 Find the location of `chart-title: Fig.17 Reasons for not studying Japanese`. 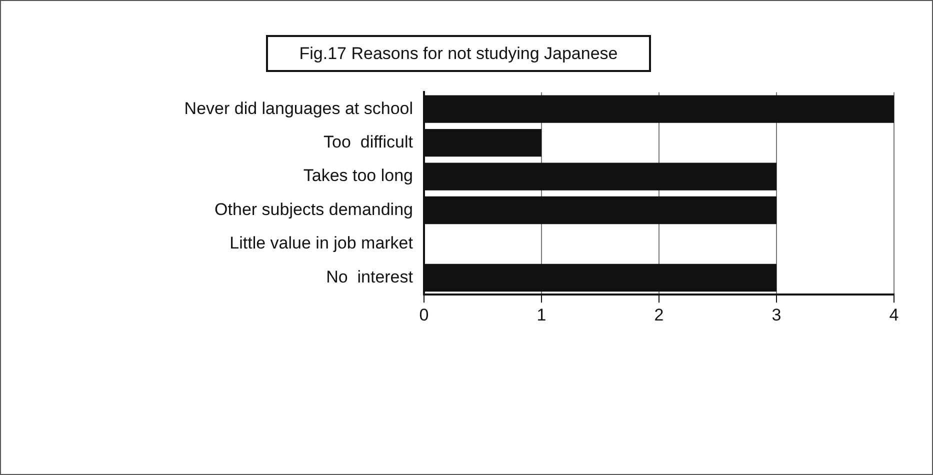

chart-title: Fig.17 Reasons for not studying Japanese is located at coordinates (458, 53).